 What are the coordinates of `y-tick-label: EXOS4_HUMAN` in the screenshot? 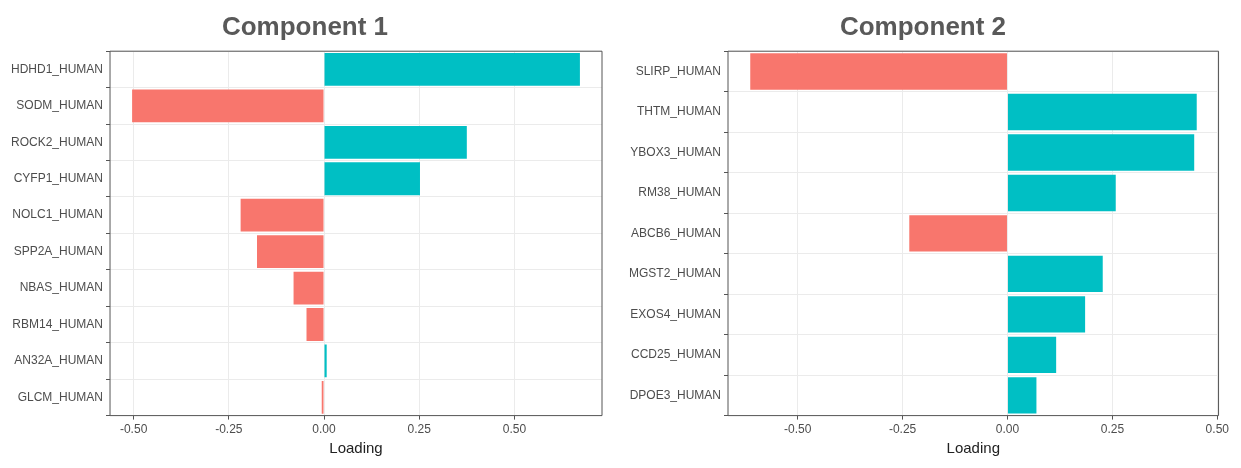 It's located at (676, 313).